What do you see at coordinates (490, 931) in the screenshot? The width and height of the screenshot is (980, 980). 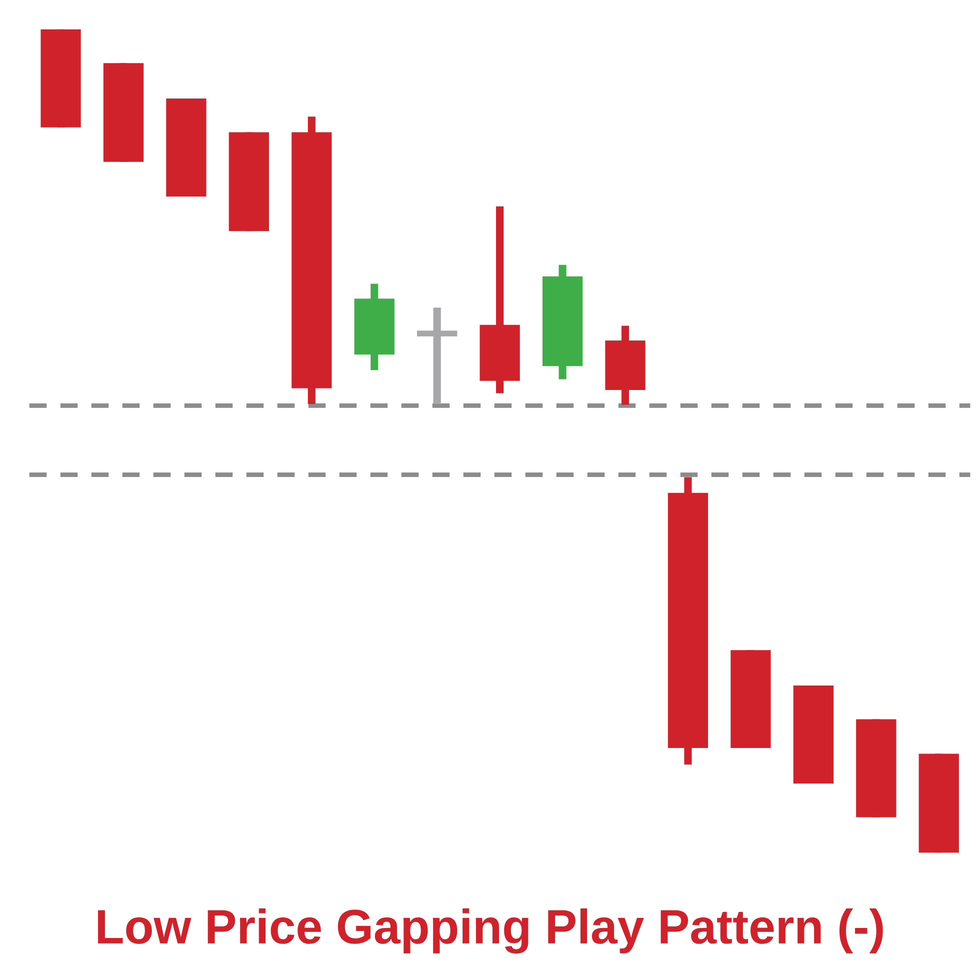 I see `text: Low Price Gapping Play Pattern (-)` at bounding box center [490, 931].